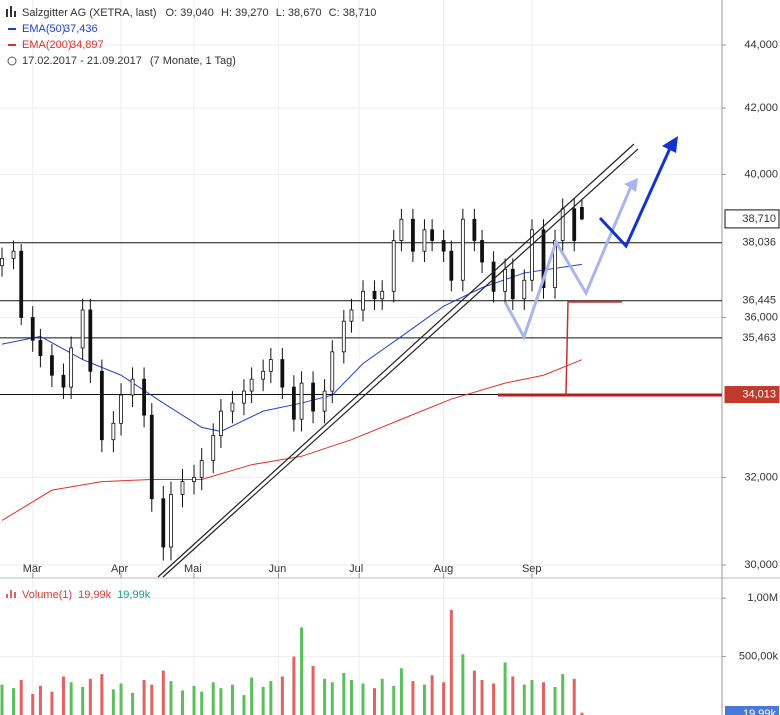 The height and width of the screenshot is (715, 780). Describe the element at coordinates (761, 174) in the screenshot. I see `y-tick-label: 40,000` at that location.